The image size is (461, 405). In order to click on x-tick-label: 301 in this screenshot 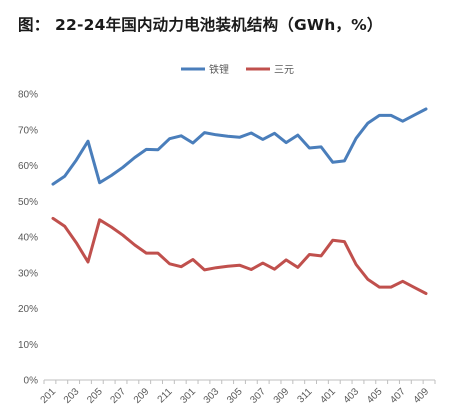, I will do `click(188, 395)`.